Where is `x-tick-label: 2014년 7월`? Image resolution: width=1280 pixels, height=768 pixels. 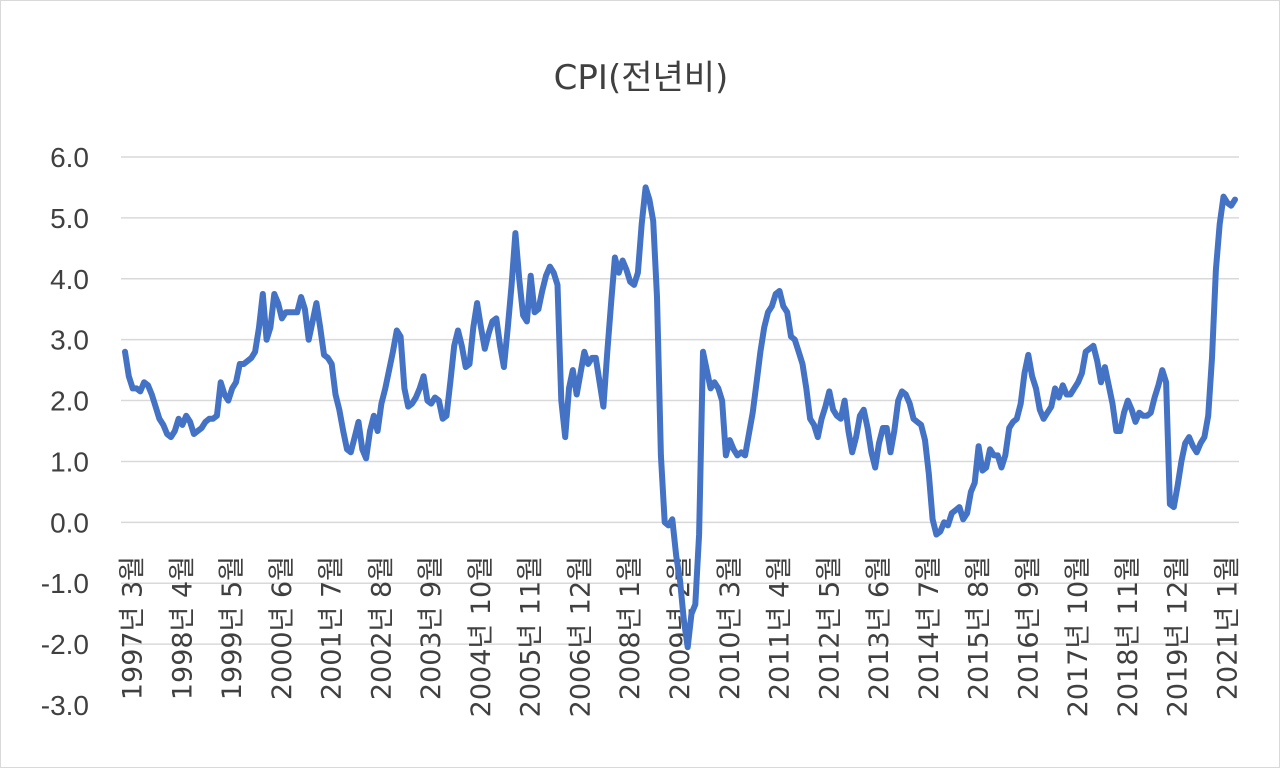 x-tick-label: 2014년 7월 is located at coordinates (929, 628).